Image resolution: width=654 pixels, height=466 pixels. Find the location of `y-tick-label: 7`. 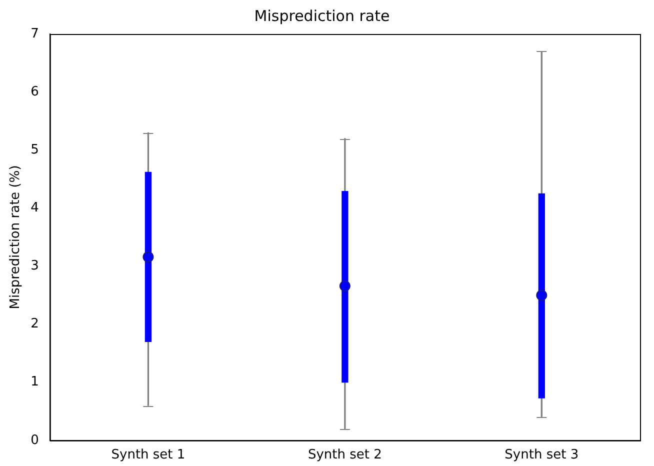

y-tick-label: 7 is located at coordinates (34, 34).